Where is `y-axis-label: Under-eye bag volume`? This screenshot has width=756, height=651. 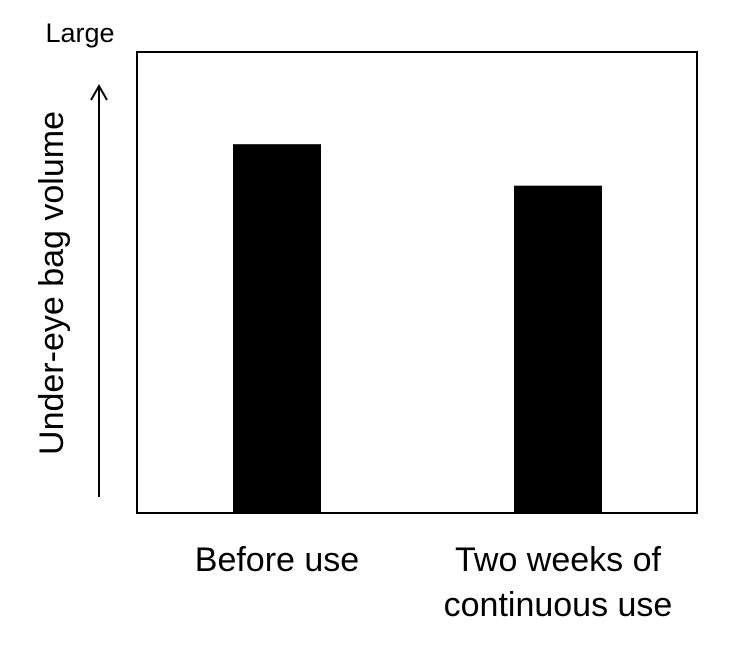 y-axis-label: Under-eye bag volume is located at coordinates (52, 283).